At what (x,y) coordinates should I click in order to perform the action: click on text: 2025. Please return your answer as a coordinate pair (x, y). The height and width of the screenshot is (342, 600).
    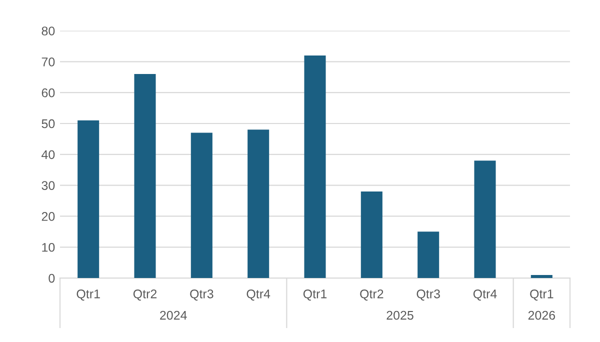
    Looking at the image, I should click on (400, 315).